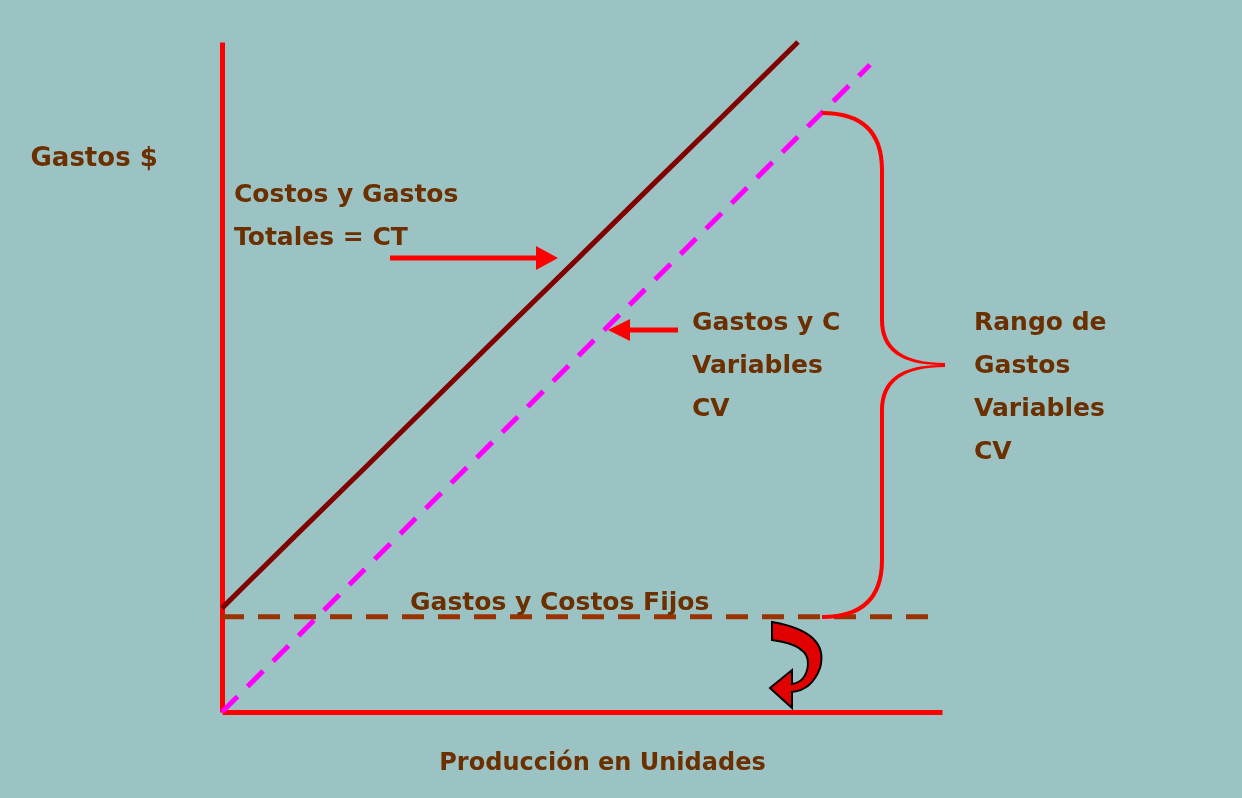 The image size is (1242, 798). What do you see at coordinates (1040, 386) in the screenshot?
I see `text: Rango de Gastos Variables CV` at bounding box center [1040, 386].